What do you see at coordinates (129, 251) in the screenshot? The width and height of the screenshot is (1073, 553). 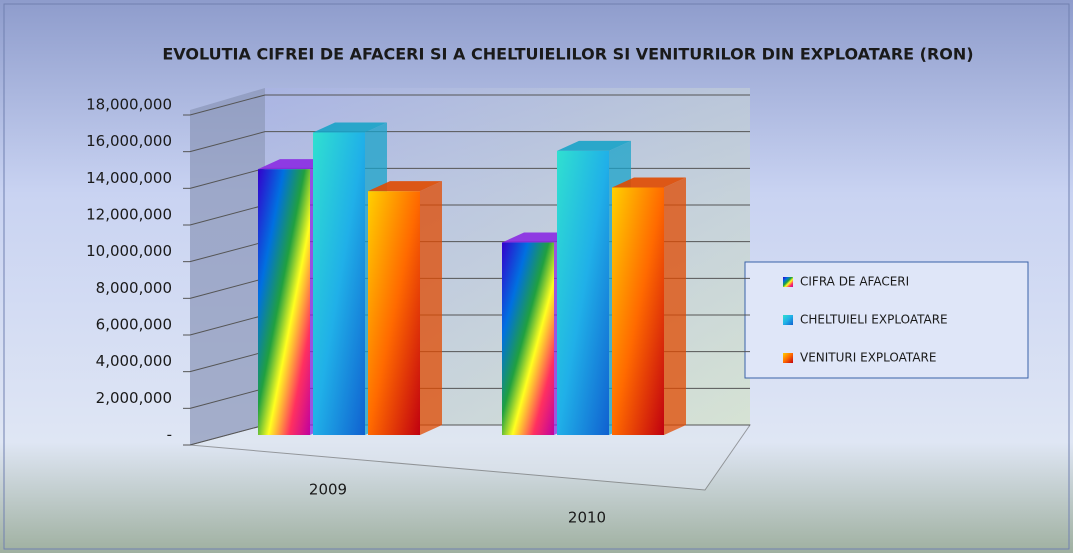 I see `y-tick-label: 10,000,000` at bounding box center [129, 251].